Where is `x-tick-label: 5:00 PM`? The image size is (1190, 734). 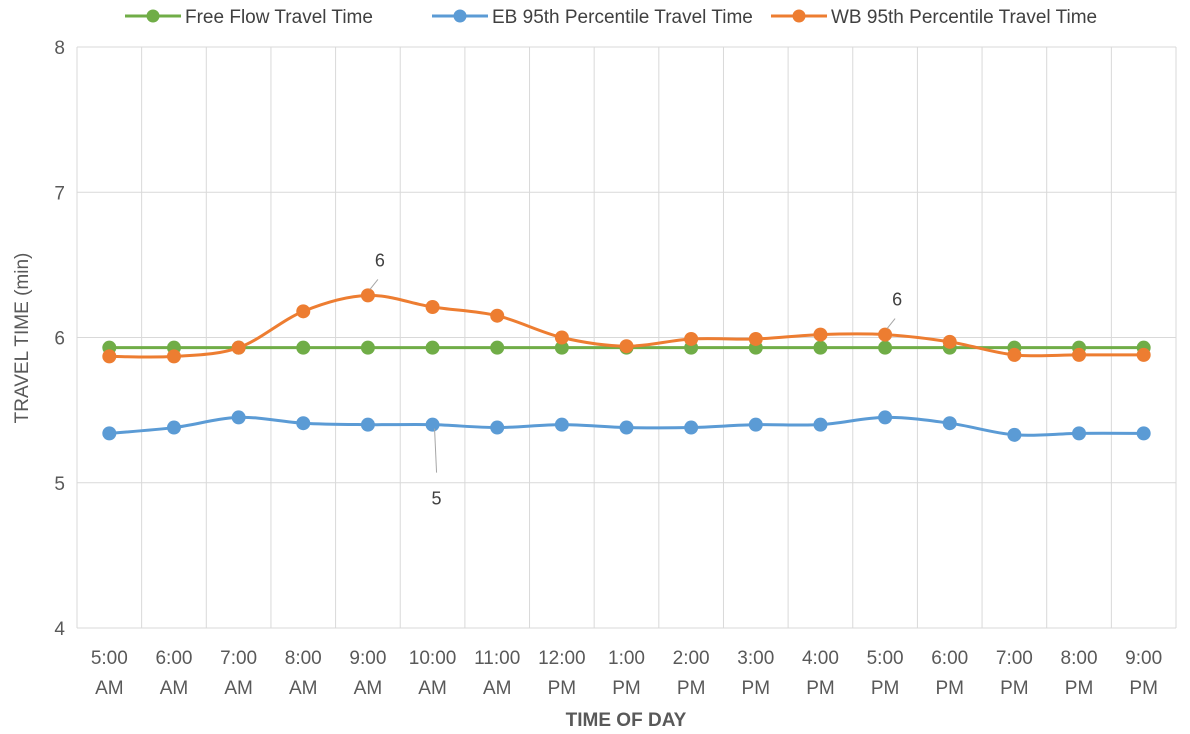
x-tick-label: 5:00 PM is located at coordinates (885, 673).